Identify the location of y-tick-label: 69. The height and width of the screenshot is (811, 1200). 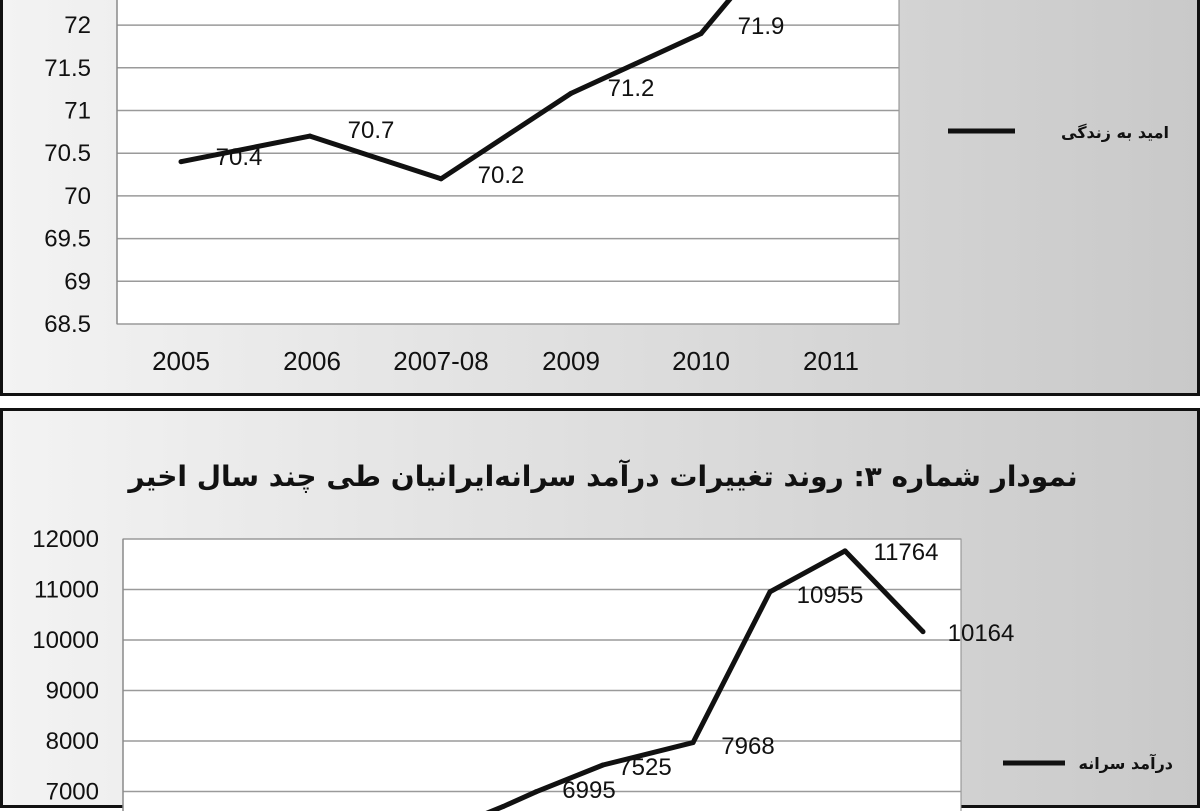
(77, 281).